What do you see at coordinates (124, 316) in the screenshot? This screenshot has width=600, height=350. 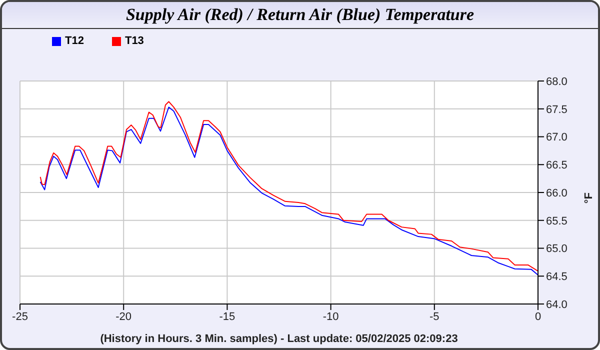 I see `x-tick-label: -20` at bounding box center [124, 316].